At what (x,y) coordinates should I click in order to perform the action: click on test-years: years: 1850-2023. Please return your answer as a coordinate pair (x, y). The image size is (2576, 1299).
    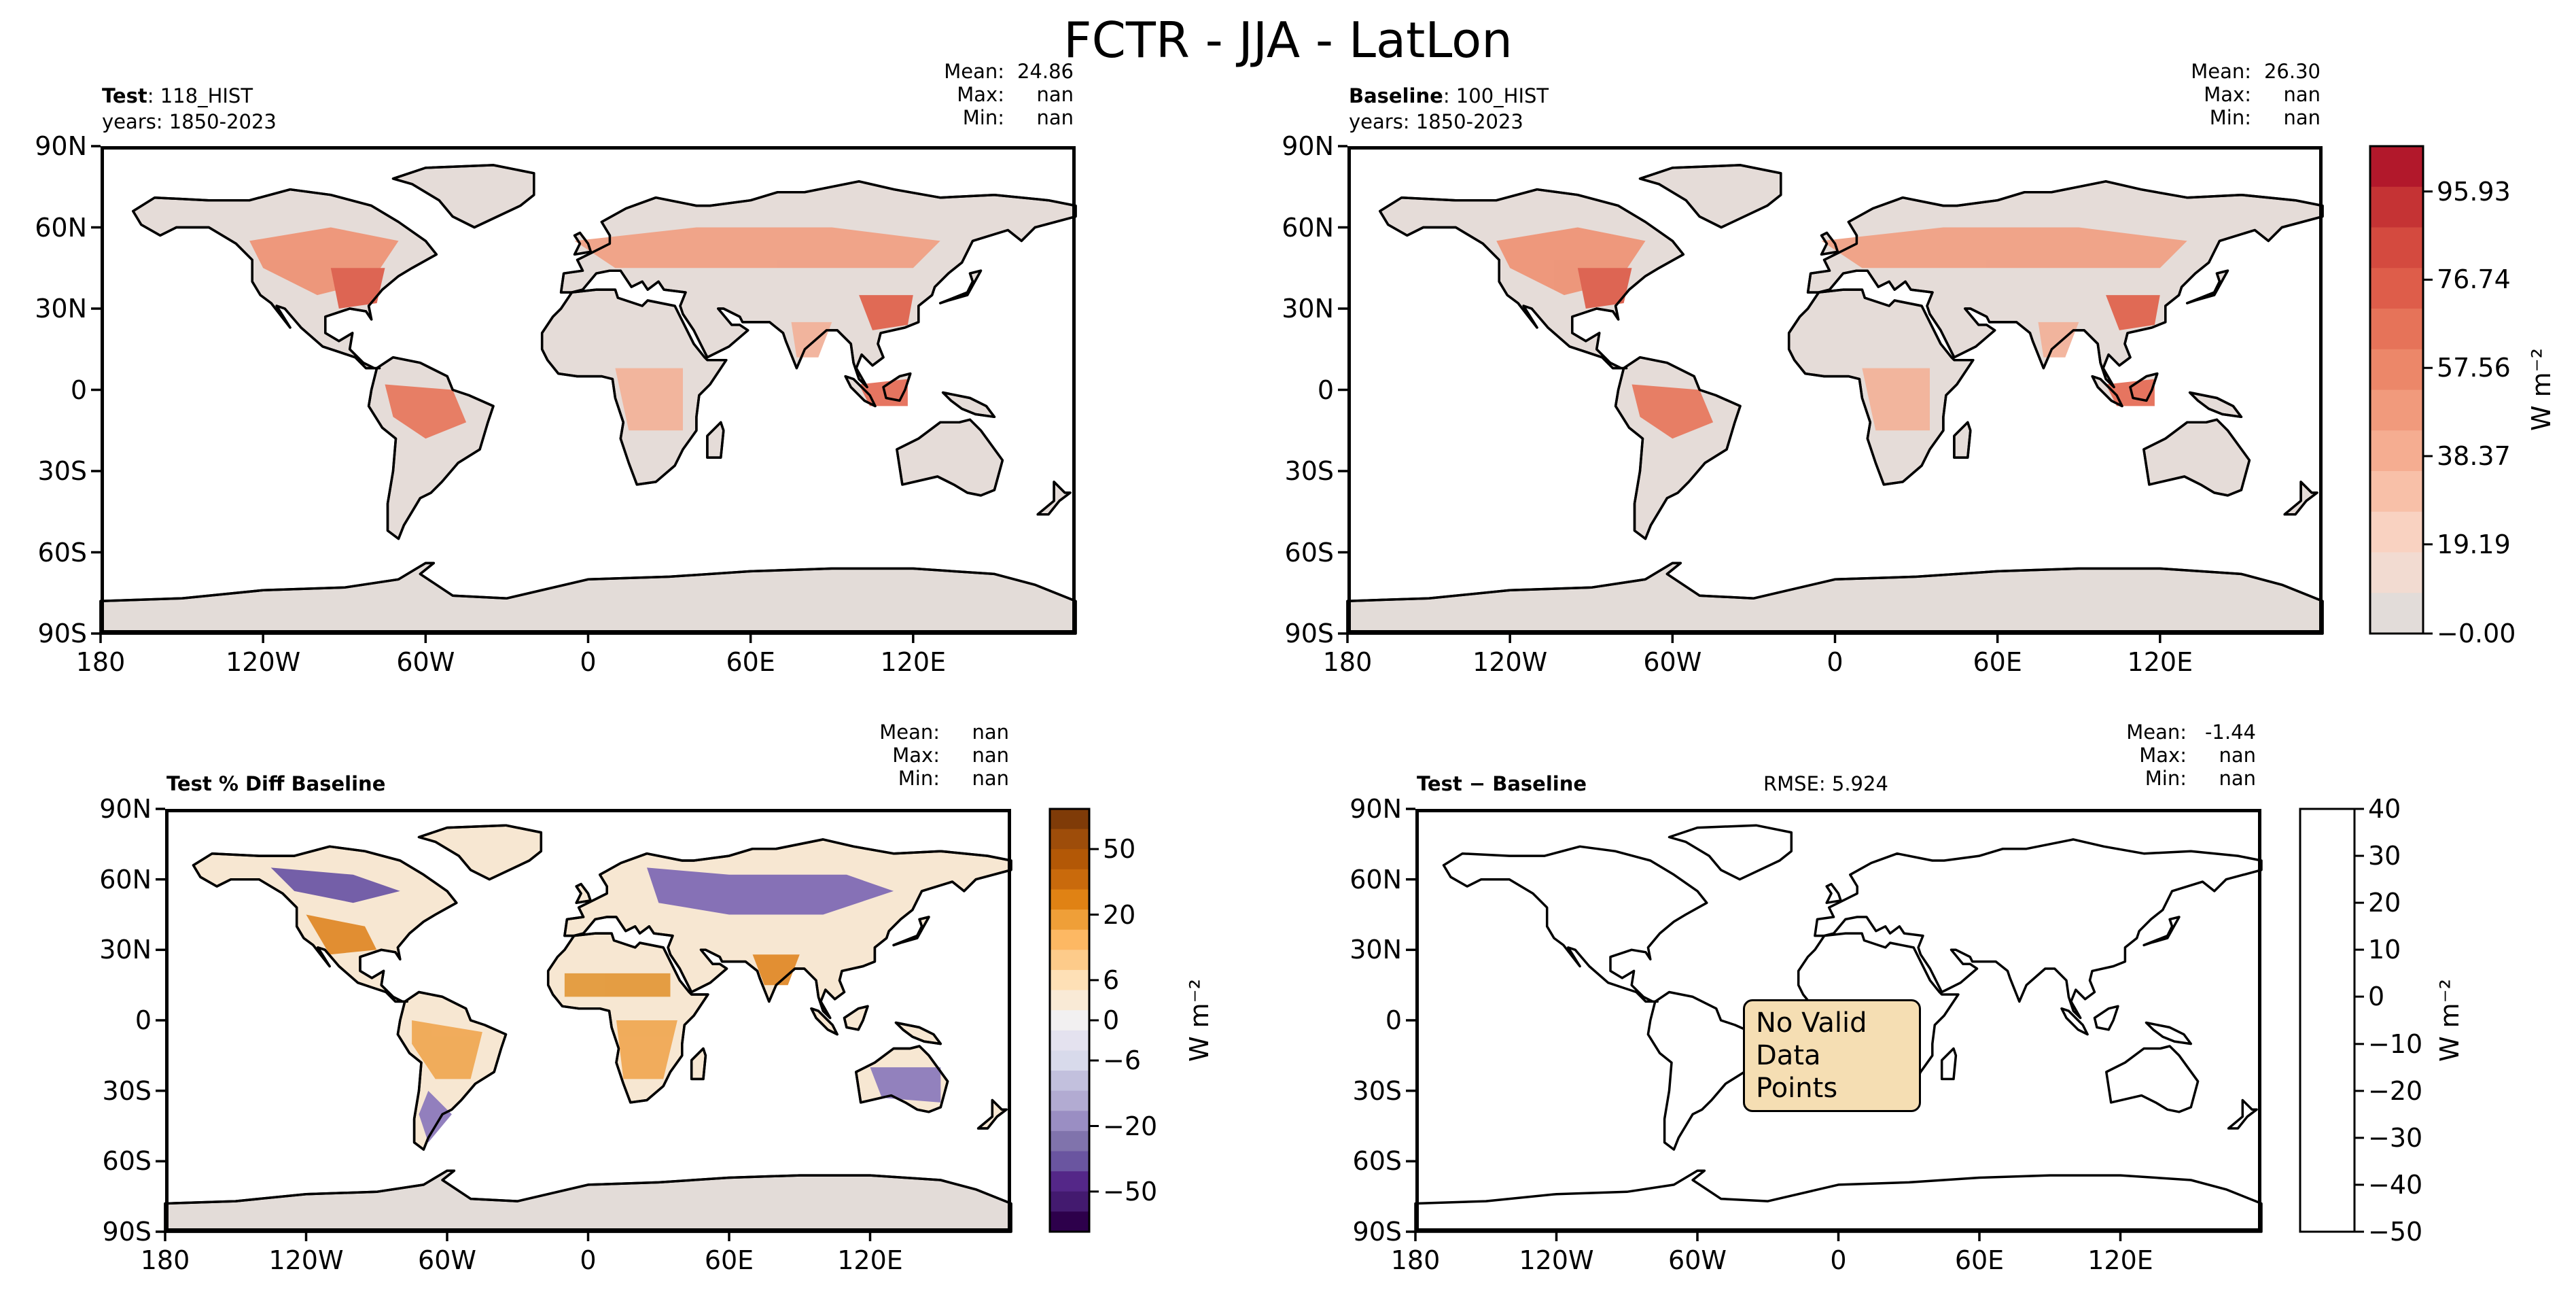
    Looking at the image, I should click on (189, 121).